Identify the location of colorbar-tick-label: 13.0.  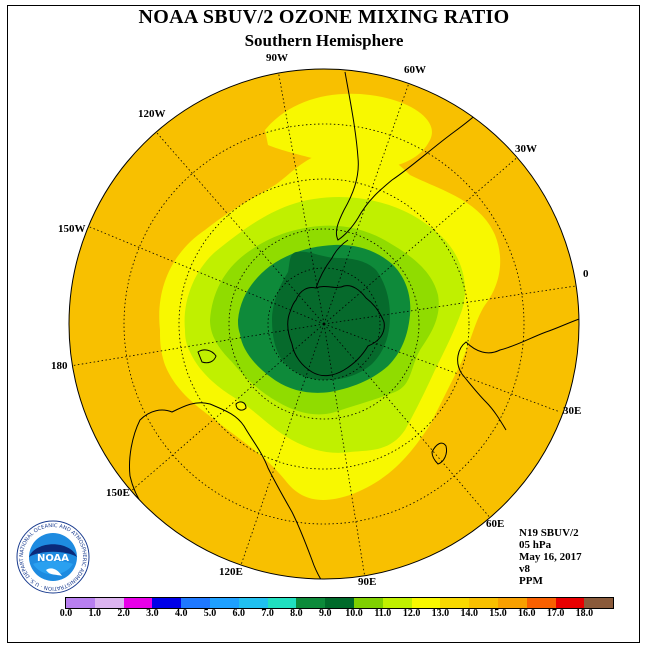
(440, 613).